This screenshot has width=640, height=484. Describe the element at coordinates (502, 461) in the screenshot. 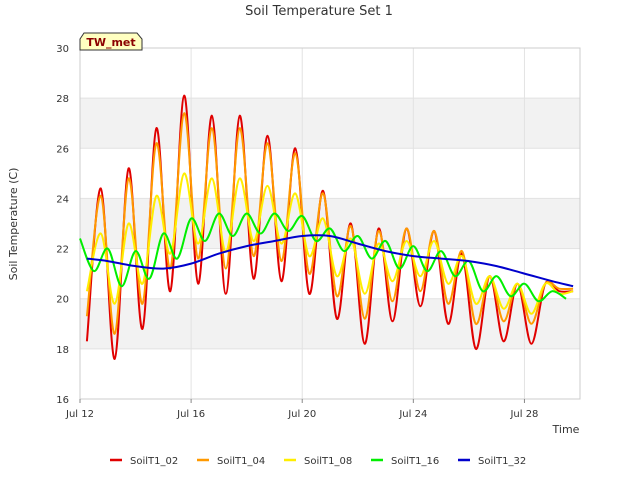

I see `legend-label-soilt1-32: SoilT1_32` at that location.